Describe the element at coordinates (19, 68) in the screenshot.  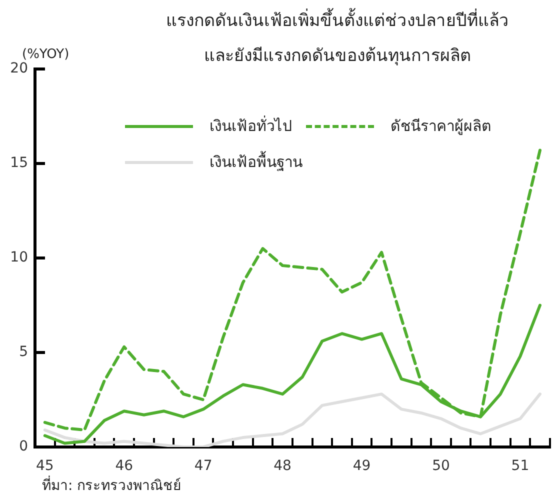
I see `y-tick-label: 20` at that location.